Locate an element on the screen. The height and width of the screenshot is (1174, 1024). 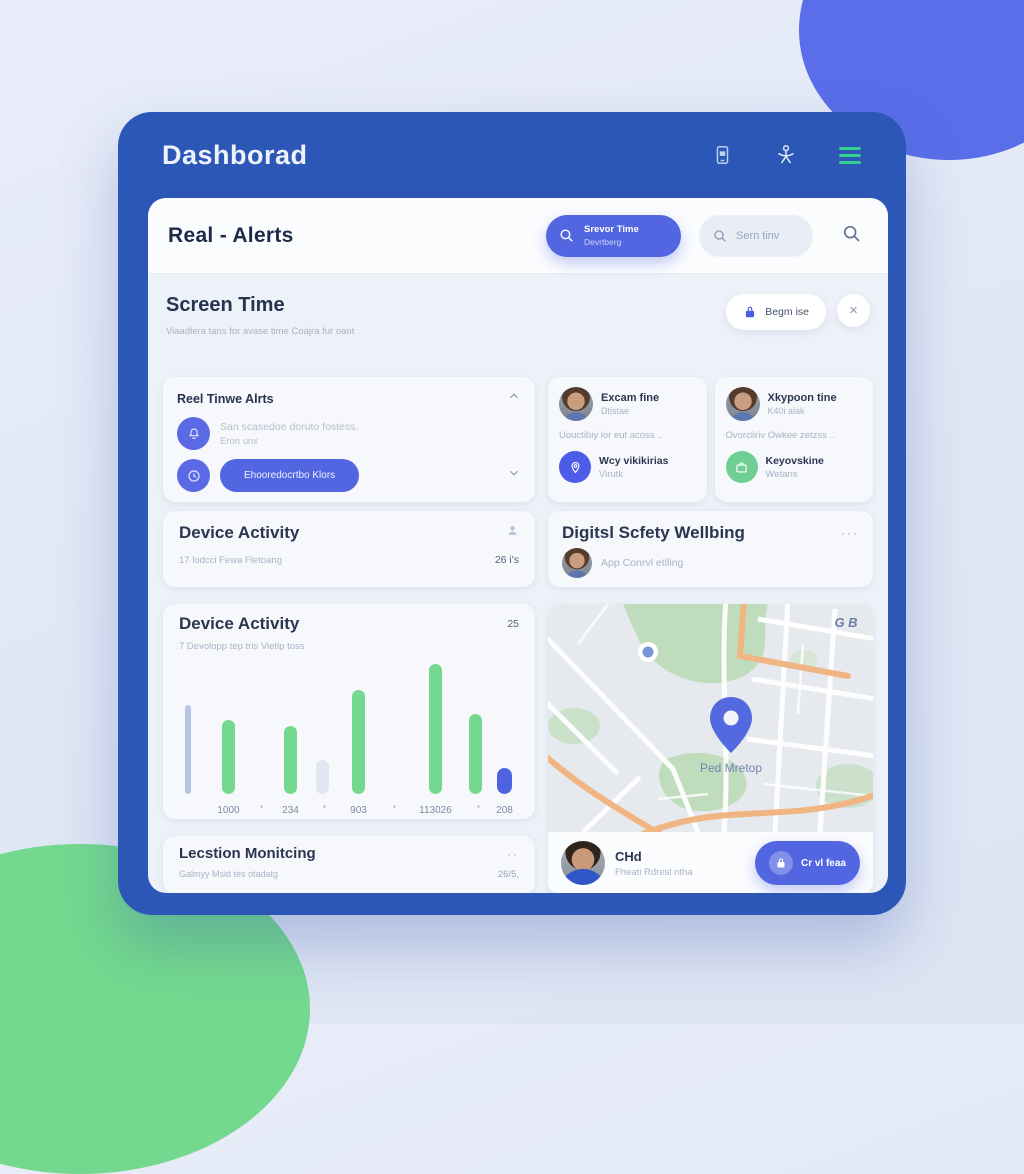
child-button-label: Cr vl feaa is located at coordinates (823, 863).